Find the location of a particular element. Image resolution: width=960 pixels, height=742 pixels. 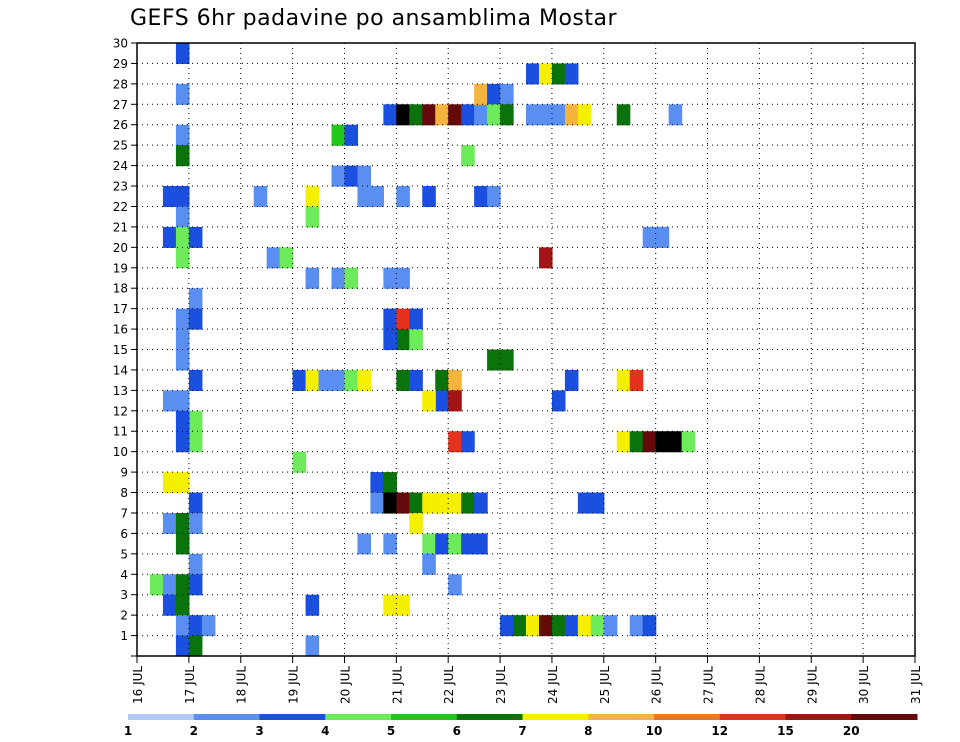

chart-title: GEFS 6hr padavine po ansamblima Mostar is located at coordinates (374, 18).